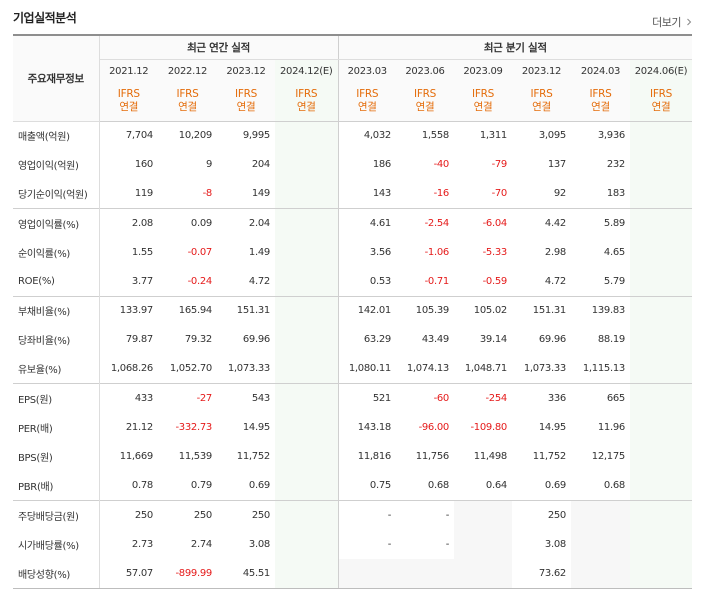  Describe the element at coordinates (190, 369) in the screenshot. I see `table-cell: 1,052.70` at that location.